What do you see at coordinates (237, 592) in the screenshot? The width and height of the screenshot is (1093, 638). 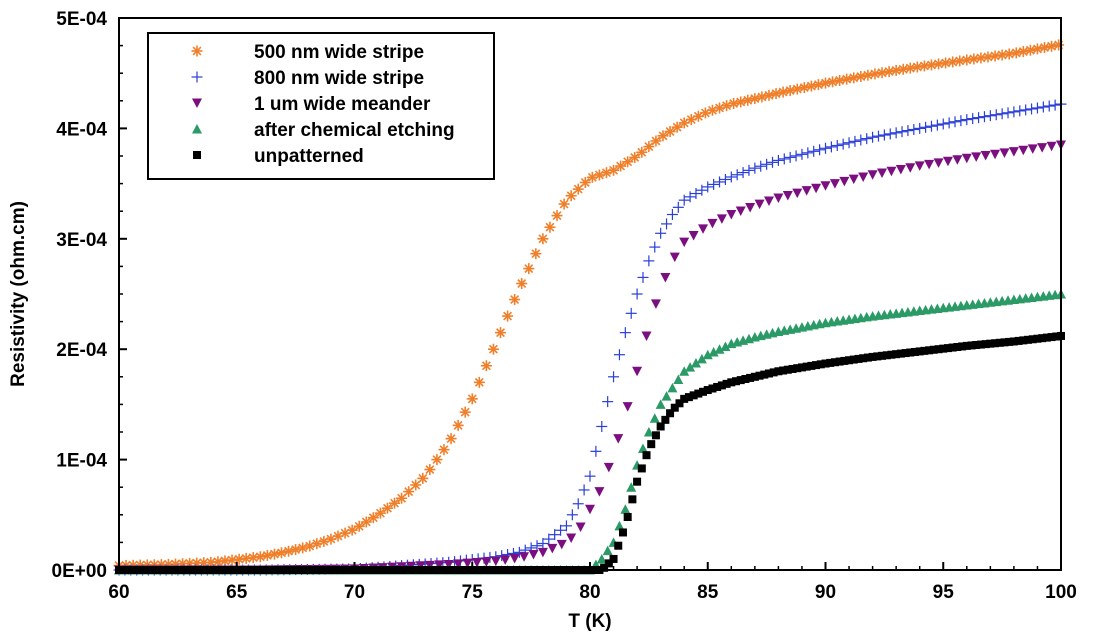 I see `x-tick-label: 65` at bounding box center [237, 592].